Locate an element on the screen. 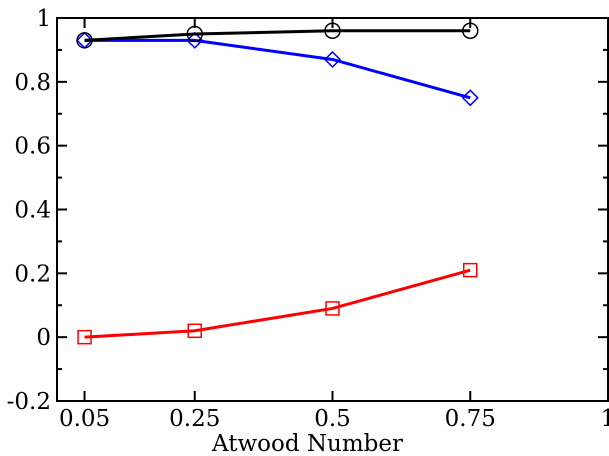  y-tick-label: 0.4 is located at coordinates (32, 211).